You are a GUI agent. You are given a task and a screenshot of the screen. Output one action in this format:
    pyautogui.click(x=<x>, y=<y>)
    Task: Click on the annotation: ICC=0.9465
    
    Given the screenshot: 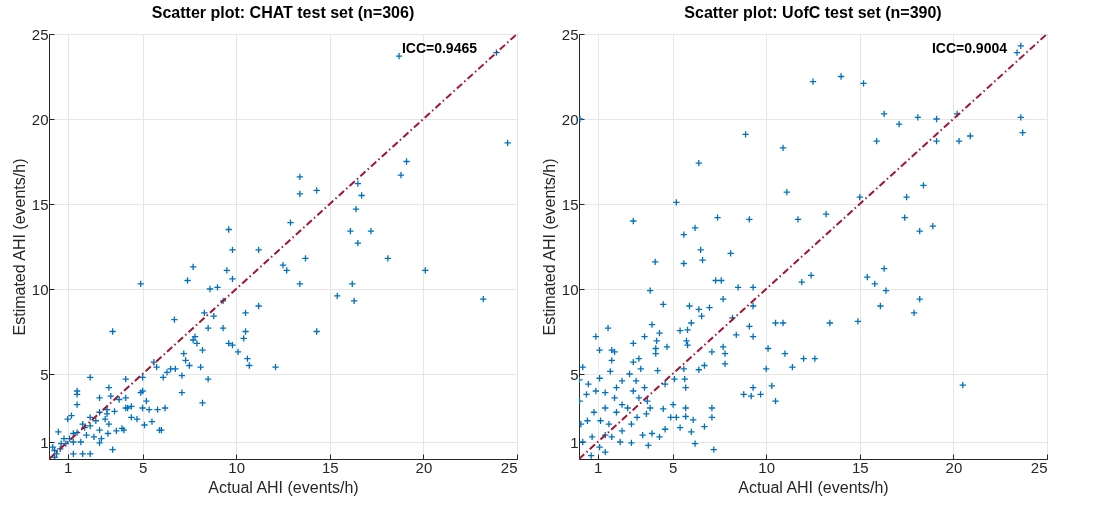 What is the action you would take?
    pyautogui.click(x=439, y=48)
    